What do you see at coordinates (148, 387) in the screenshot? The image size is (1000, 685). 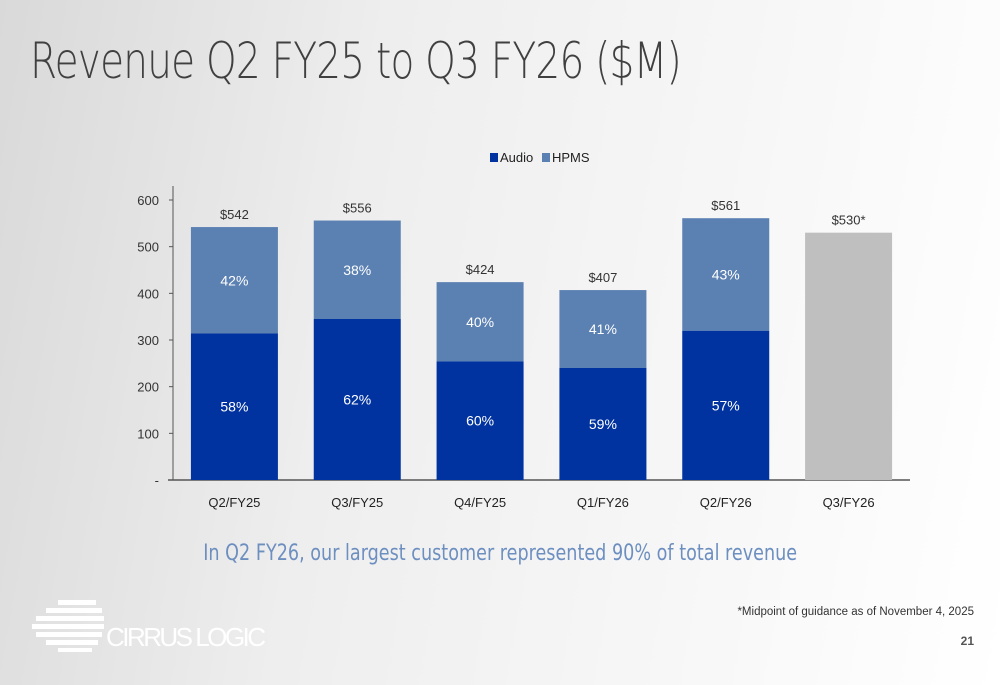 I see `y-tick-label: 200` at bounding box center [148, 387].